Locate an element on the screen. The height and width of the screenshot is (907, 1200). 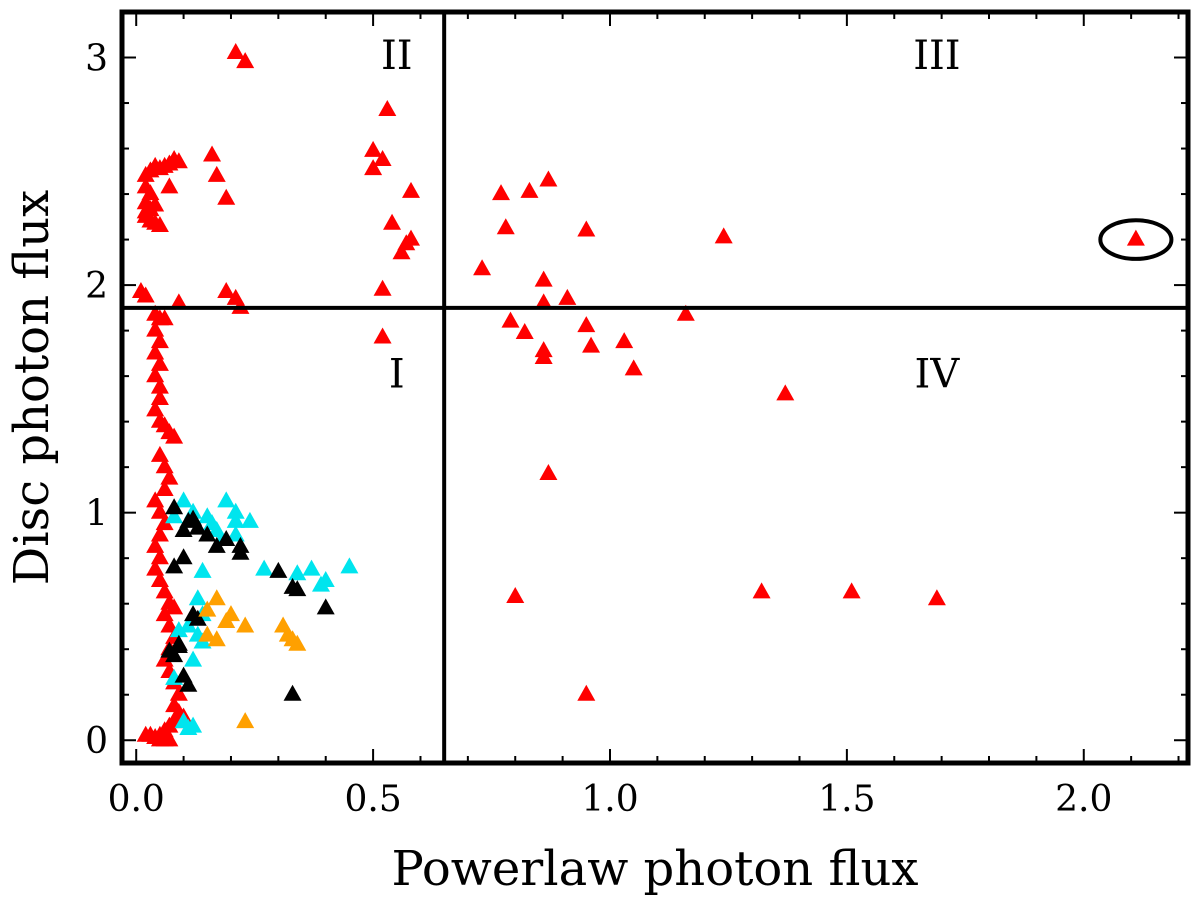
highlight-marker is located at coordinates (1136, 239).